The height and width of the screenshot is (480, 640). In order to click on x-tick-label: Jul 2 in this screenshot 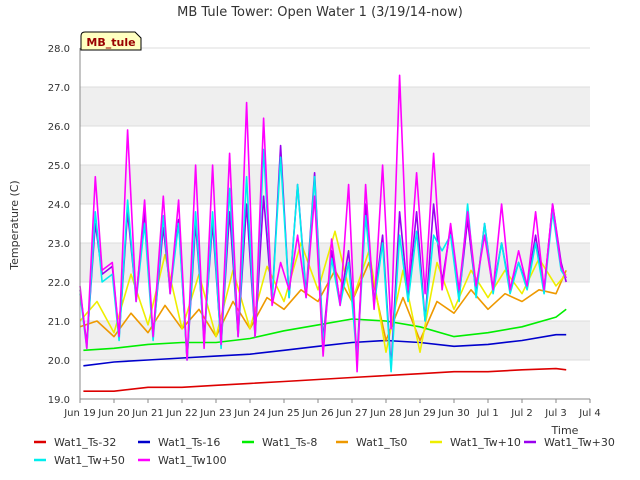, I will do `click(521, 413)`.